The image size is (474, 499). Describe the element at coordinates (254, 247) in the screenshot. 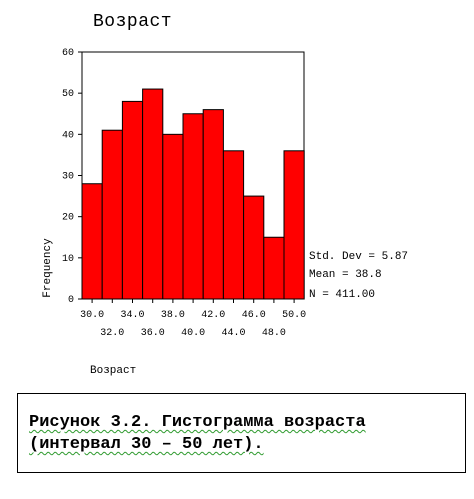

I see `bar-46.0` at that location.